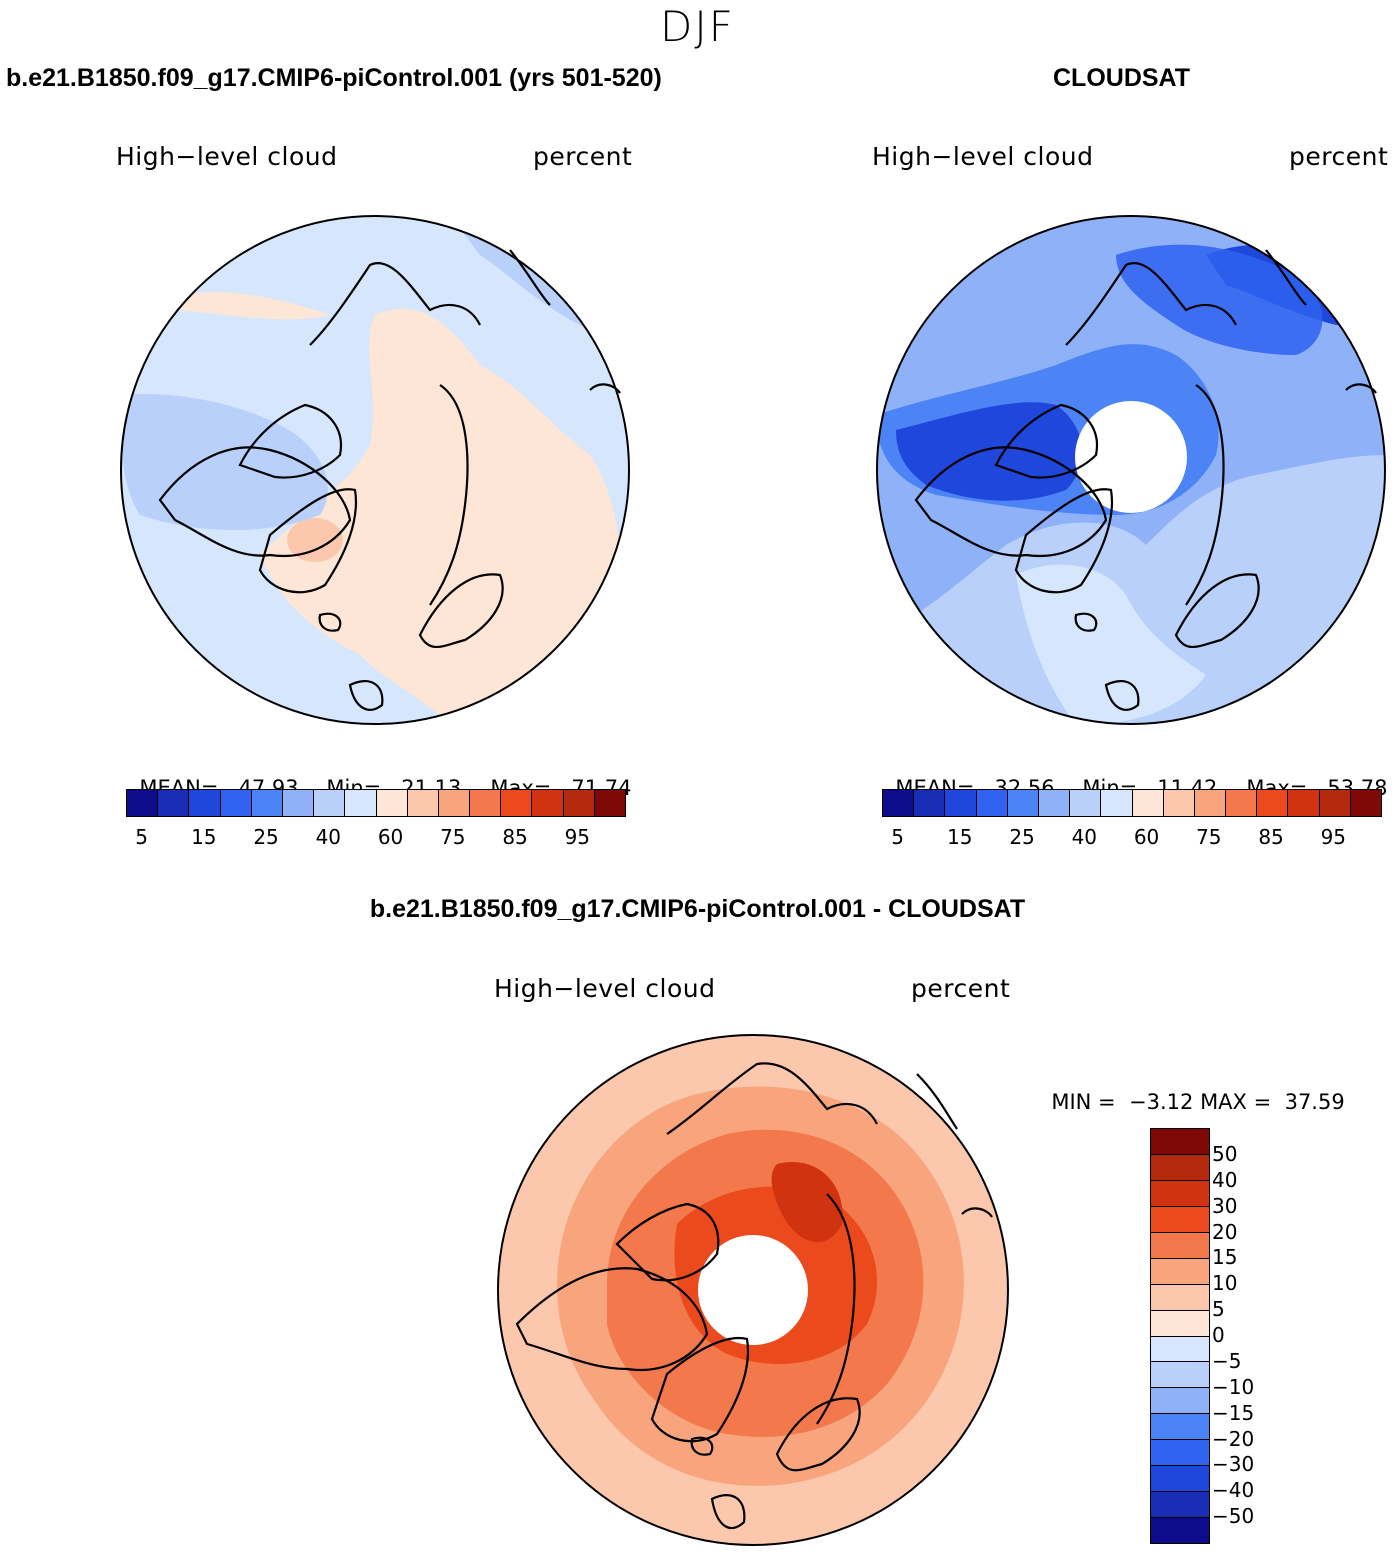 The image size is (1395, 1555). What do you see at coordinates (1233, 1516) in the screenshot?
I see `colorbar-tick-label: −50` at bounding box center [1233, 1516].